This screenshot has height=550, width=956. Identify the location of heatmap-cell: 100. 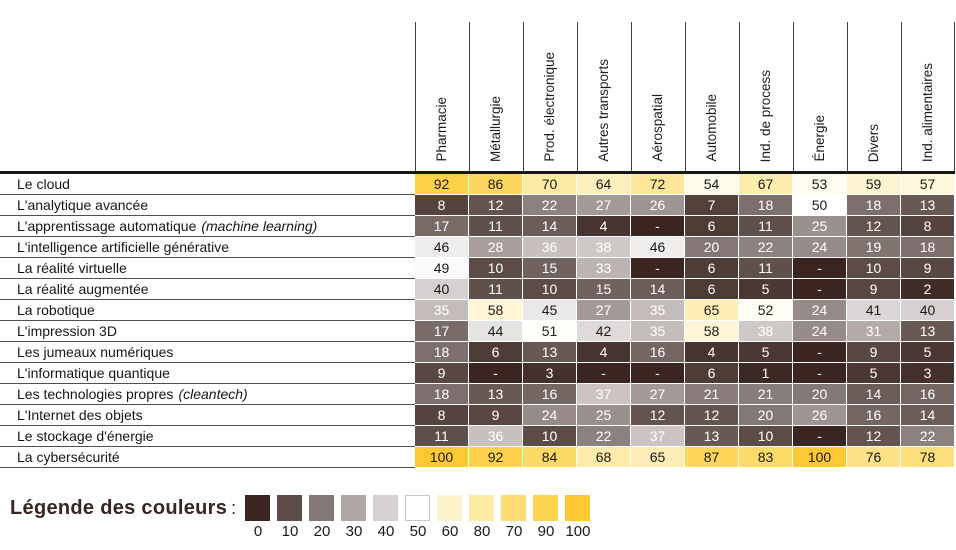
(442, 457).